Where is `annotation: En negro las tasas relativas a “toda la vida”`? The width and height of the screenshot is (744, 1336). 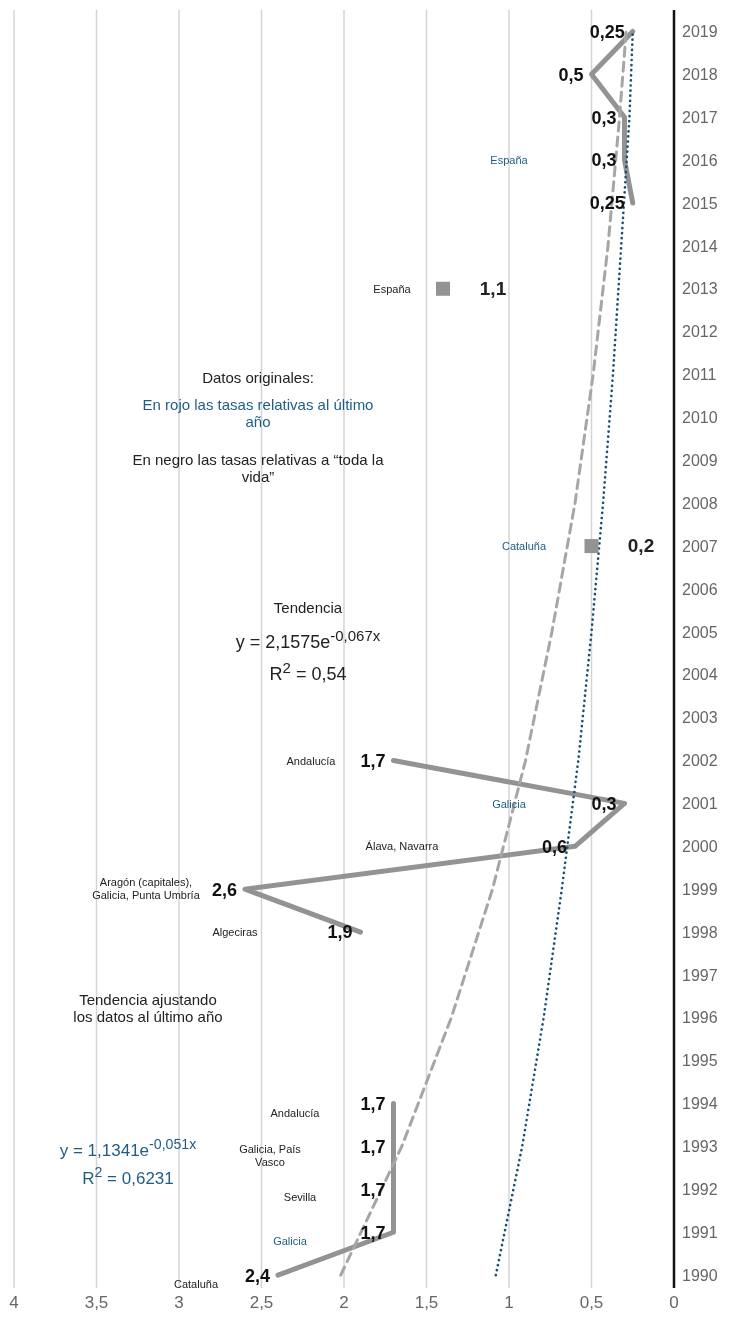
annotation: En negro las tasas relativas a “toda la vida” is located at coordinates (258, 468).